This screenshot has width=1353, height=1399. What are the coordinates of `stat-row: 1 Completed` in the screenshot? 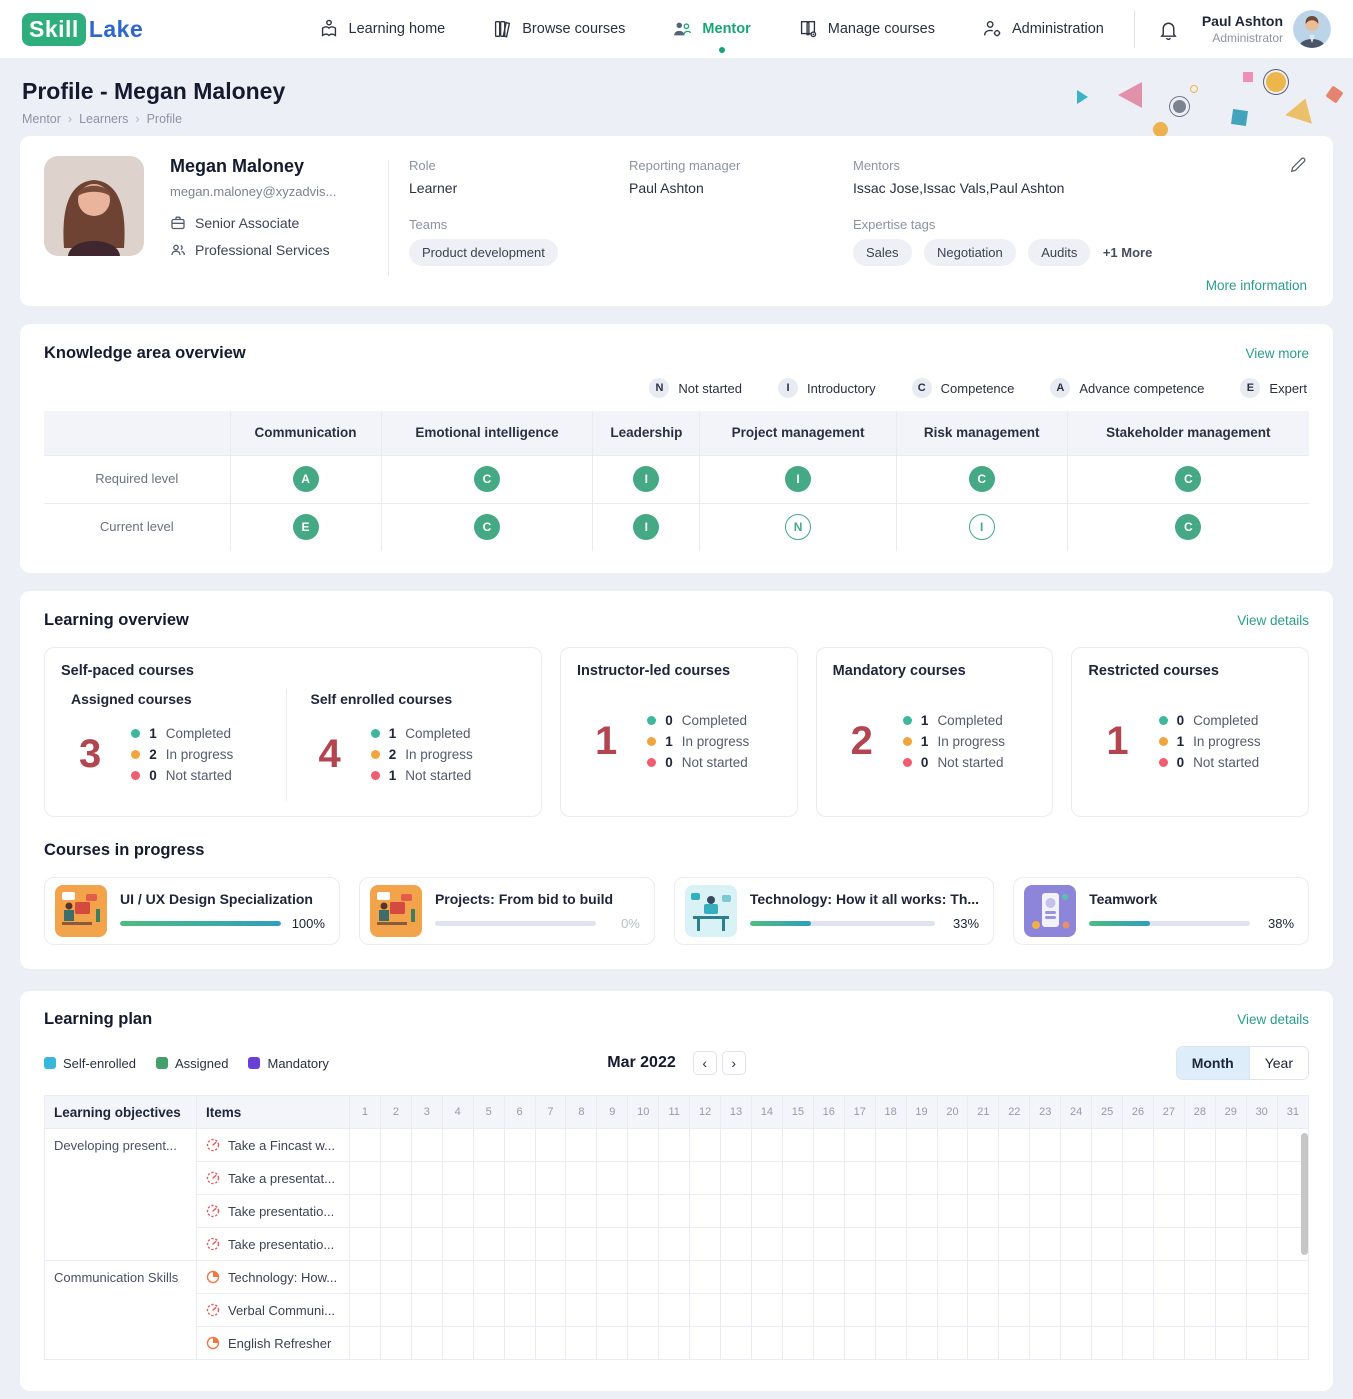 It's located at (421, 733).